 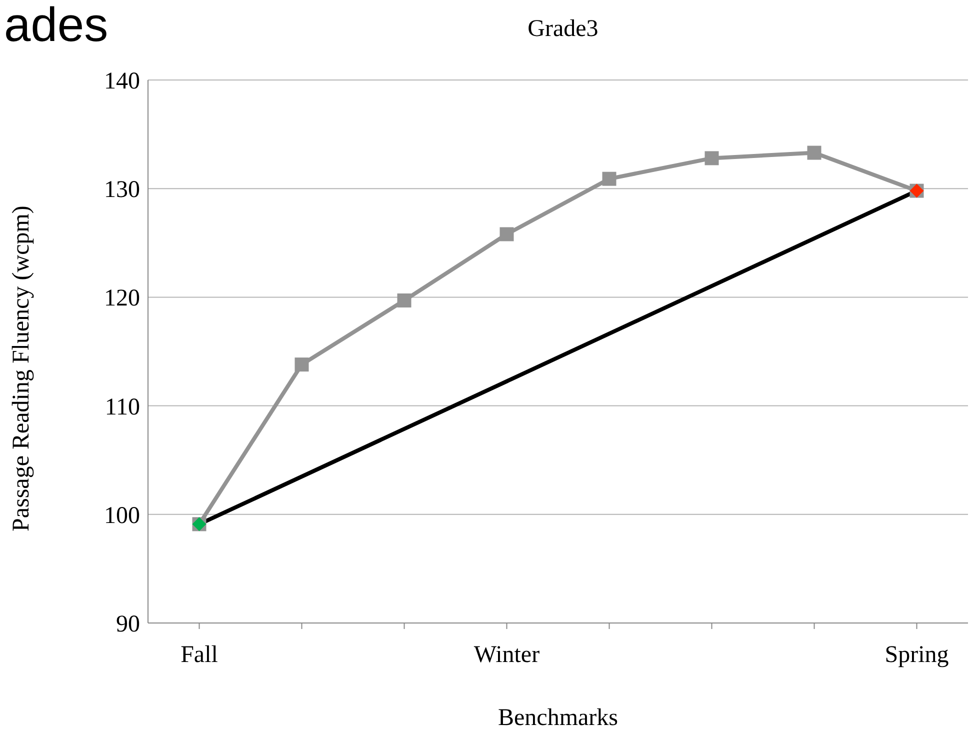 What do you see at coordinates (122, 190) in the screenshot?
I see `y-tick-label: 130` at bounding box center [122, 190].